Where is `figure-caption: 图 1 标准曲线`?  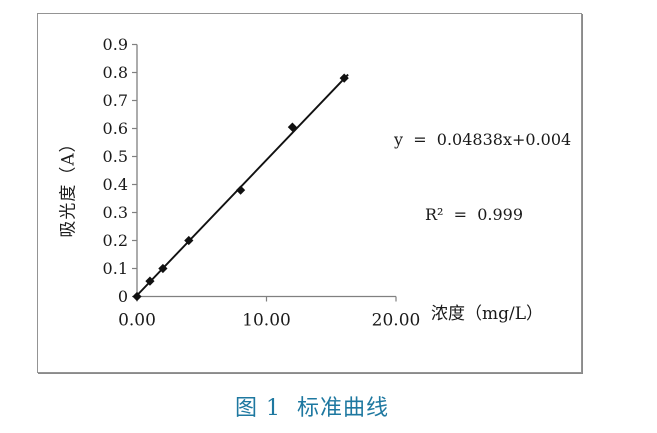
figure-caption: 图 1 标准曲线 is located at coordinates (312, 408).